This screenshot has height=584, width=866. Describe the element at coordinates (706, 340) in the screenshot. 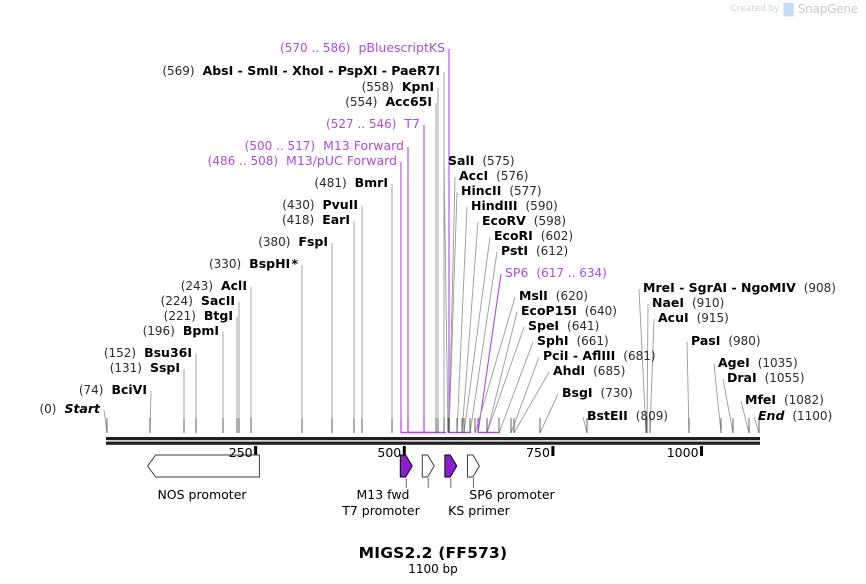

I see `site-name: PasI` at that location.